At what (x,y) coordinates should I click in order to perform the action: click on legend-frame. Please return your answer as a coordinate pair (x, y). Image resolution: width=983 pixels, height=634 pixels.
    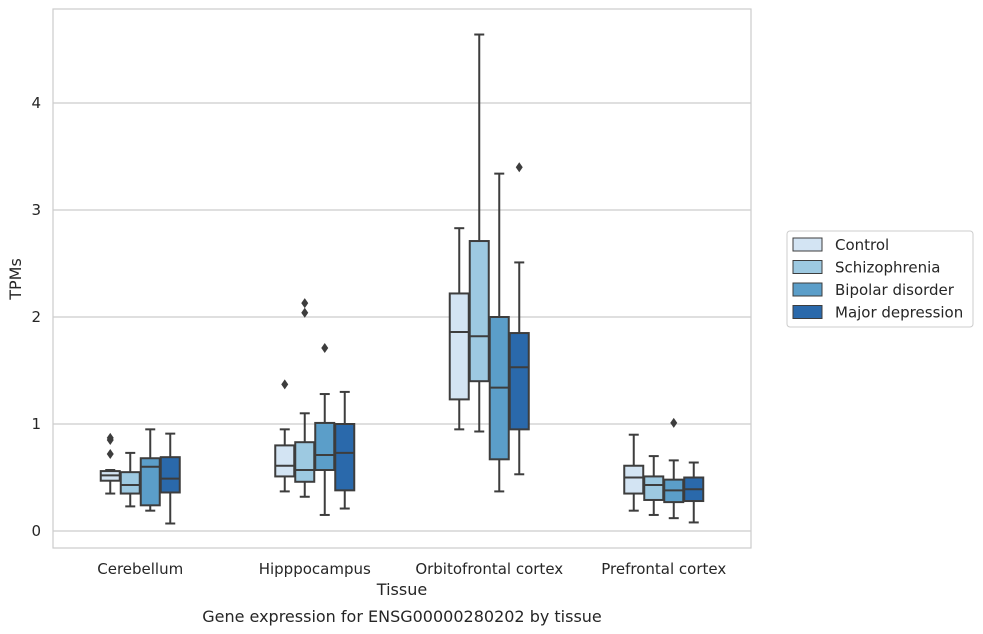
    Looking at the image, I should click on (880, 279).